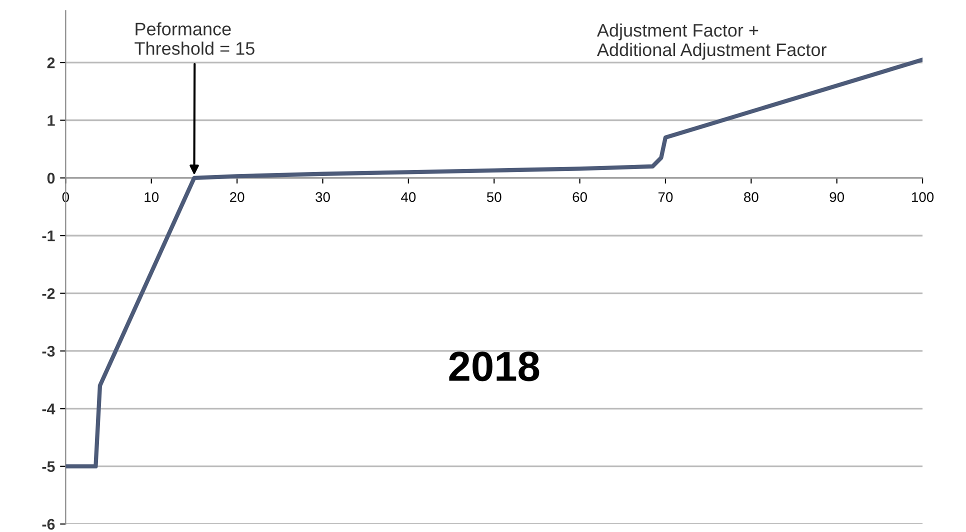 The width and height of the screenshot is (966, 532). What do you see at coordinates (494, 367) in the screenshot?
I see `annotation: 2018` at bounding box center [494, 367].